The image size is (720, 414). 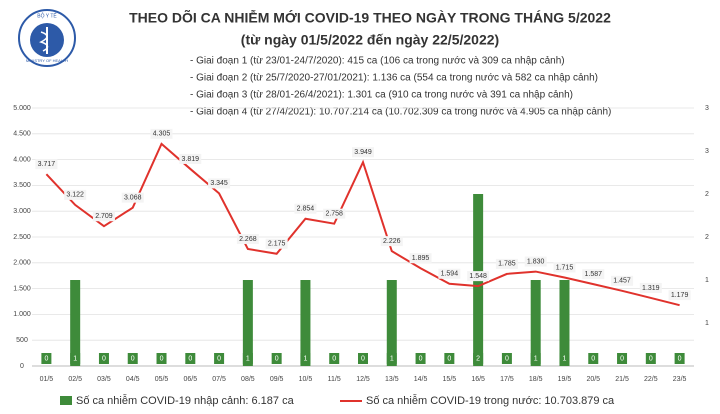 I want to click on value-label: 3.068, so click(x=133, y=198).